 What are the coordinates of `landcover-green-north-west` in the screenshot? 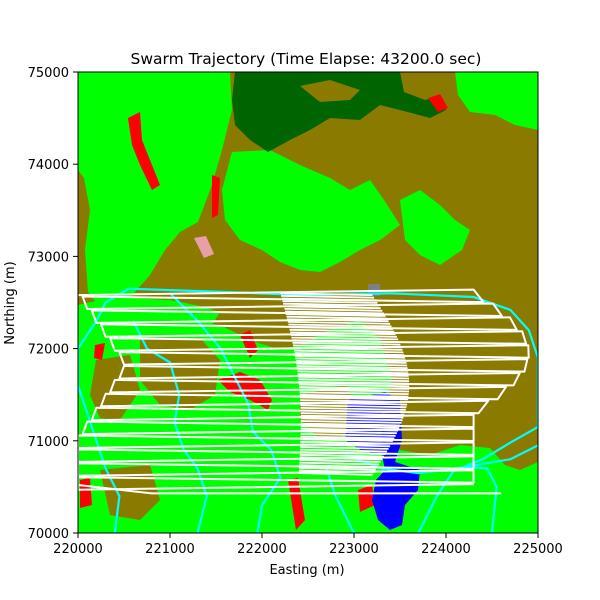 It's located at (155, 190).